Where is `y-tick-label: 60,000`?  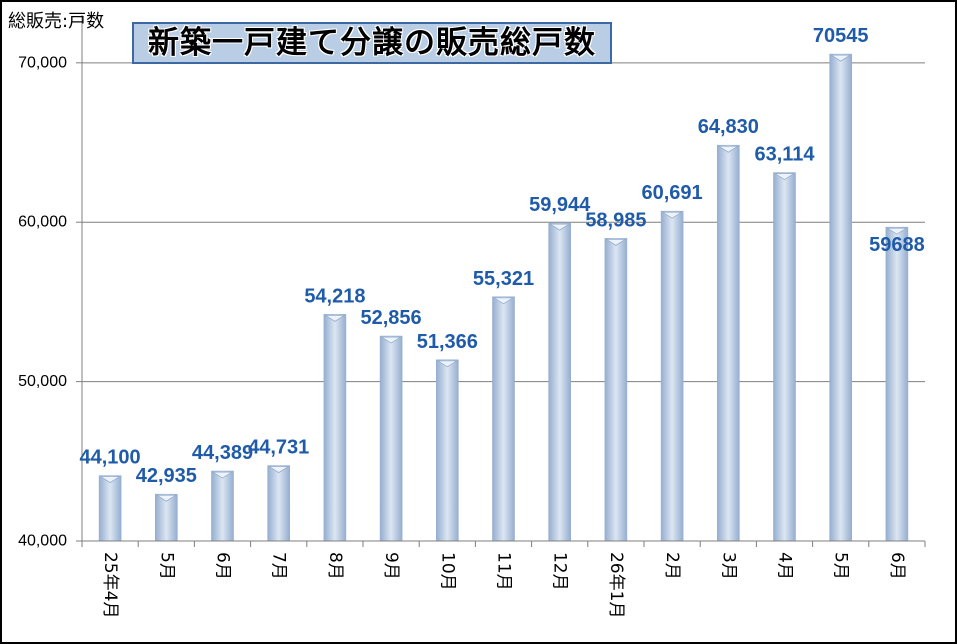
y-tick-label: 60,000 is located at coordinates (42, 222).